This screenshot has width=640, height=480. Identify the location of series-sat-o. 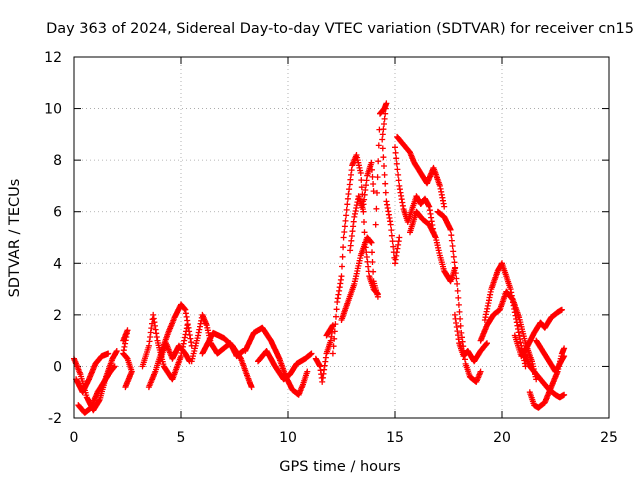
(362, 206).